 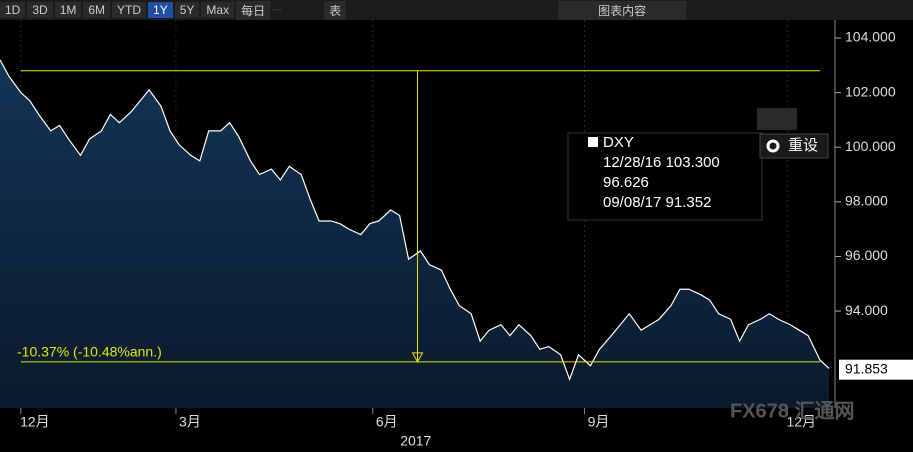 I want to click on y-tick-label: 104.000, so click(x=870, y=37).